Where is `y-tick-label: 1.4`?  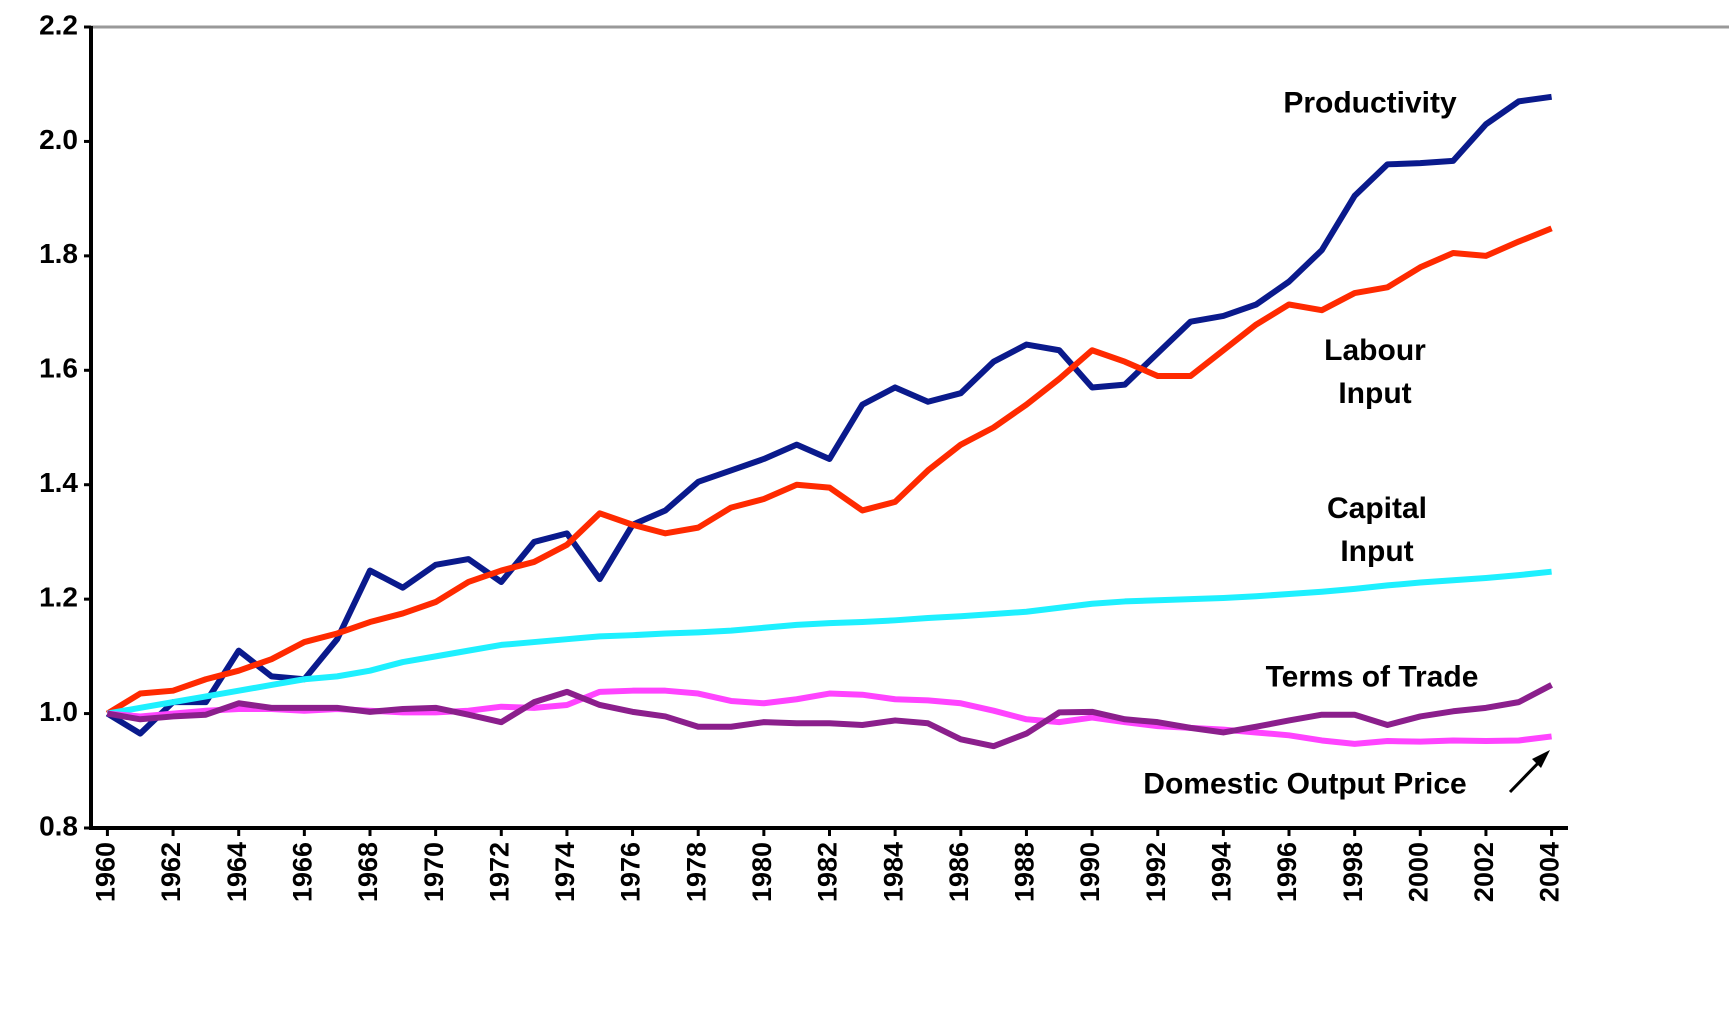 y-tick-label: 1.4 is located at coordinates (58, 482).